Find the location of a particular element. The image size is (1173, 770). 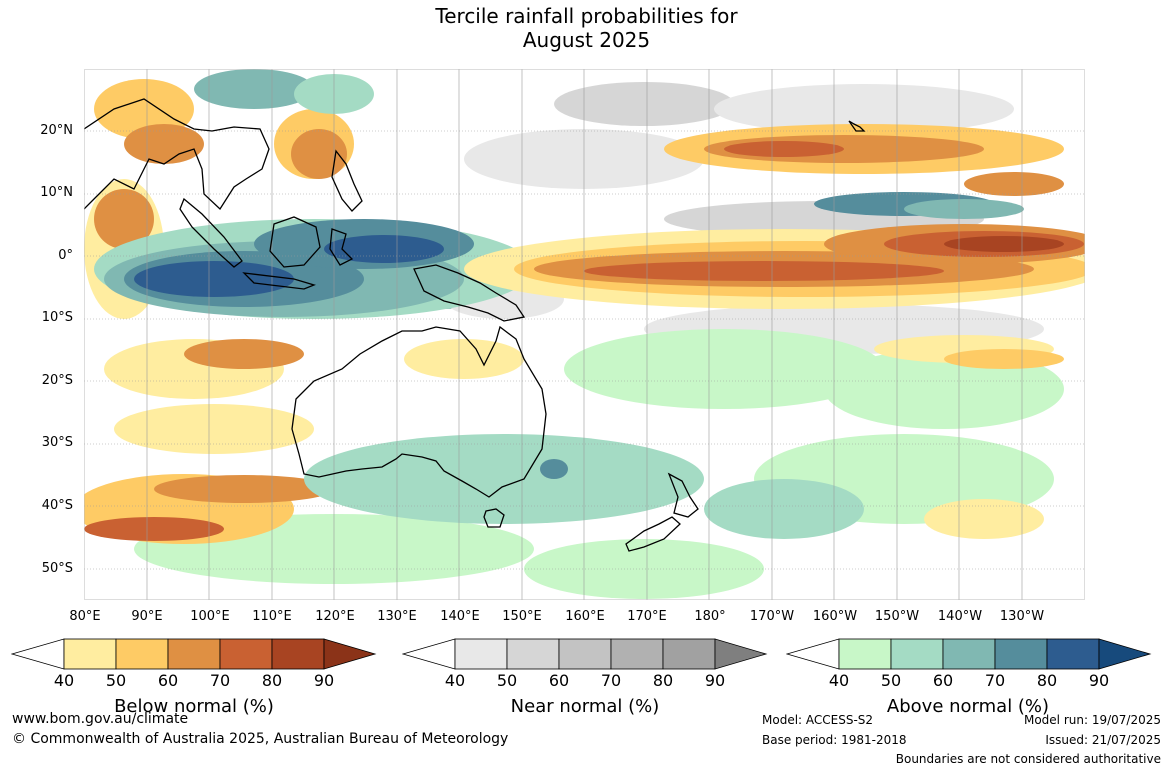

lon-label-90e: 90°E is located at coordinates (147, 616).